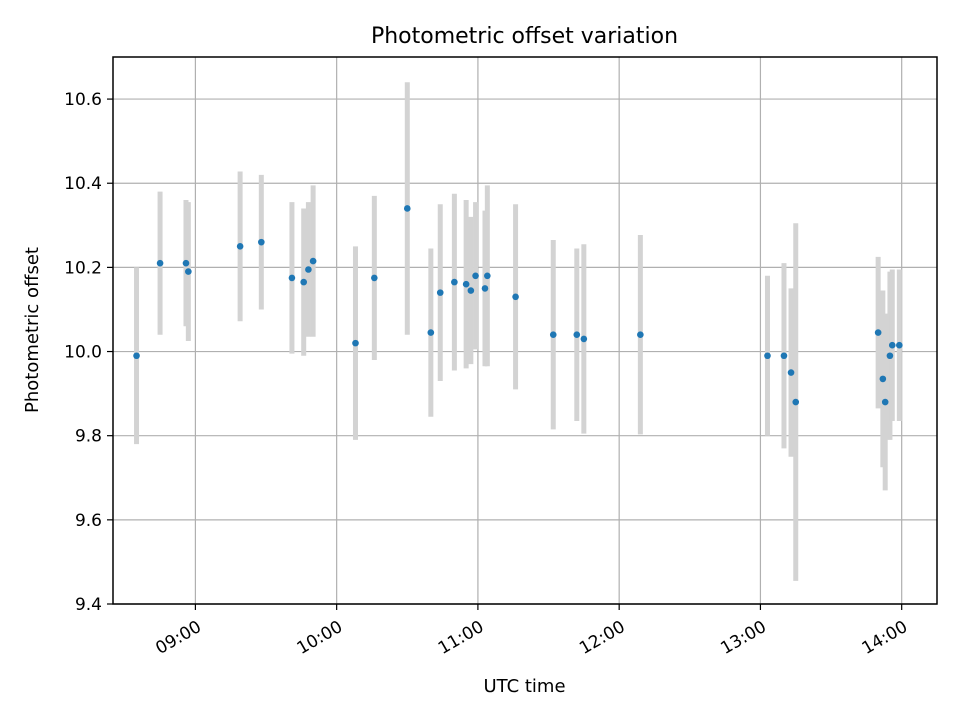  Describe the element at coordinates (83, 268) in the screenshot. I see `y-tick-label: 10.2` at that location.